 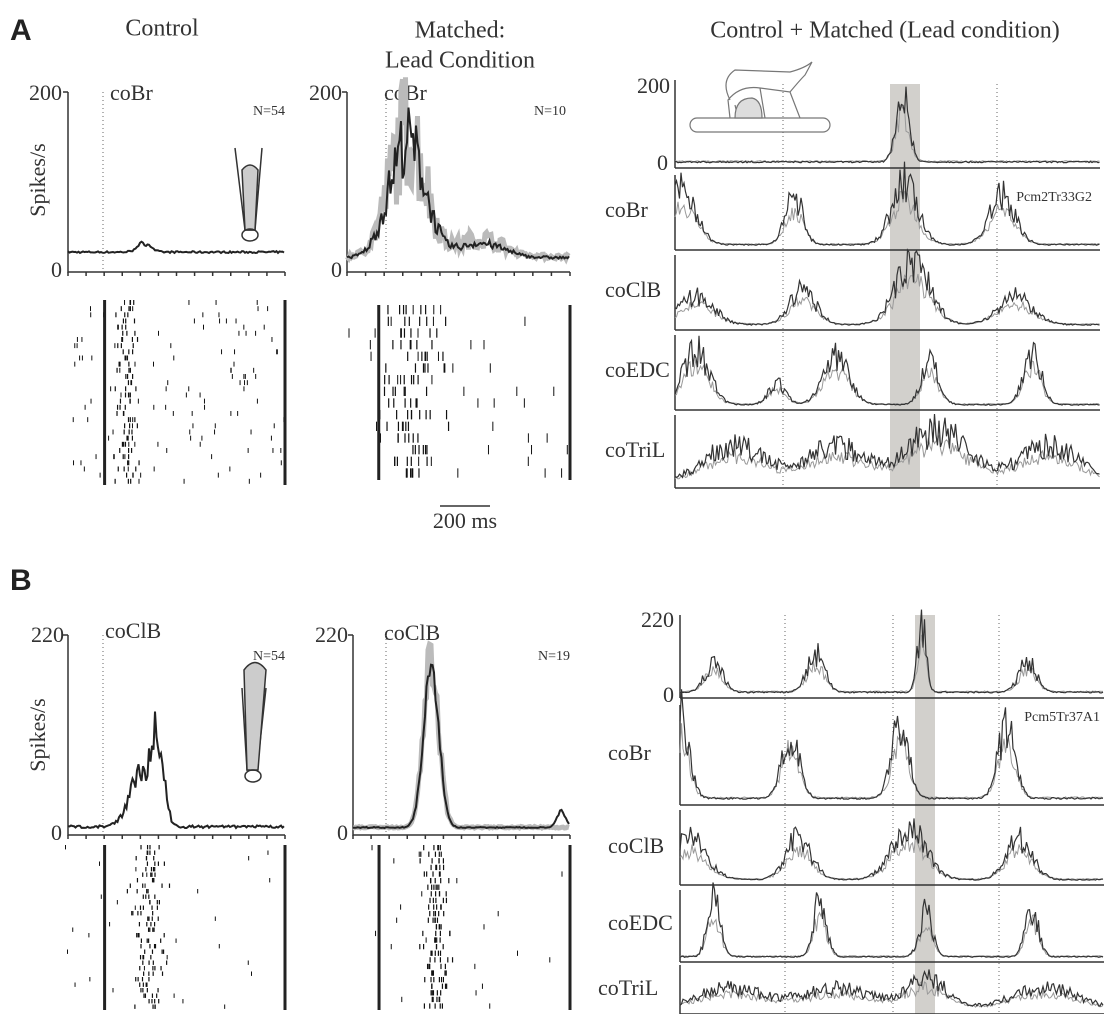 I want to click on highlight-band, so click(x=925, y=814).